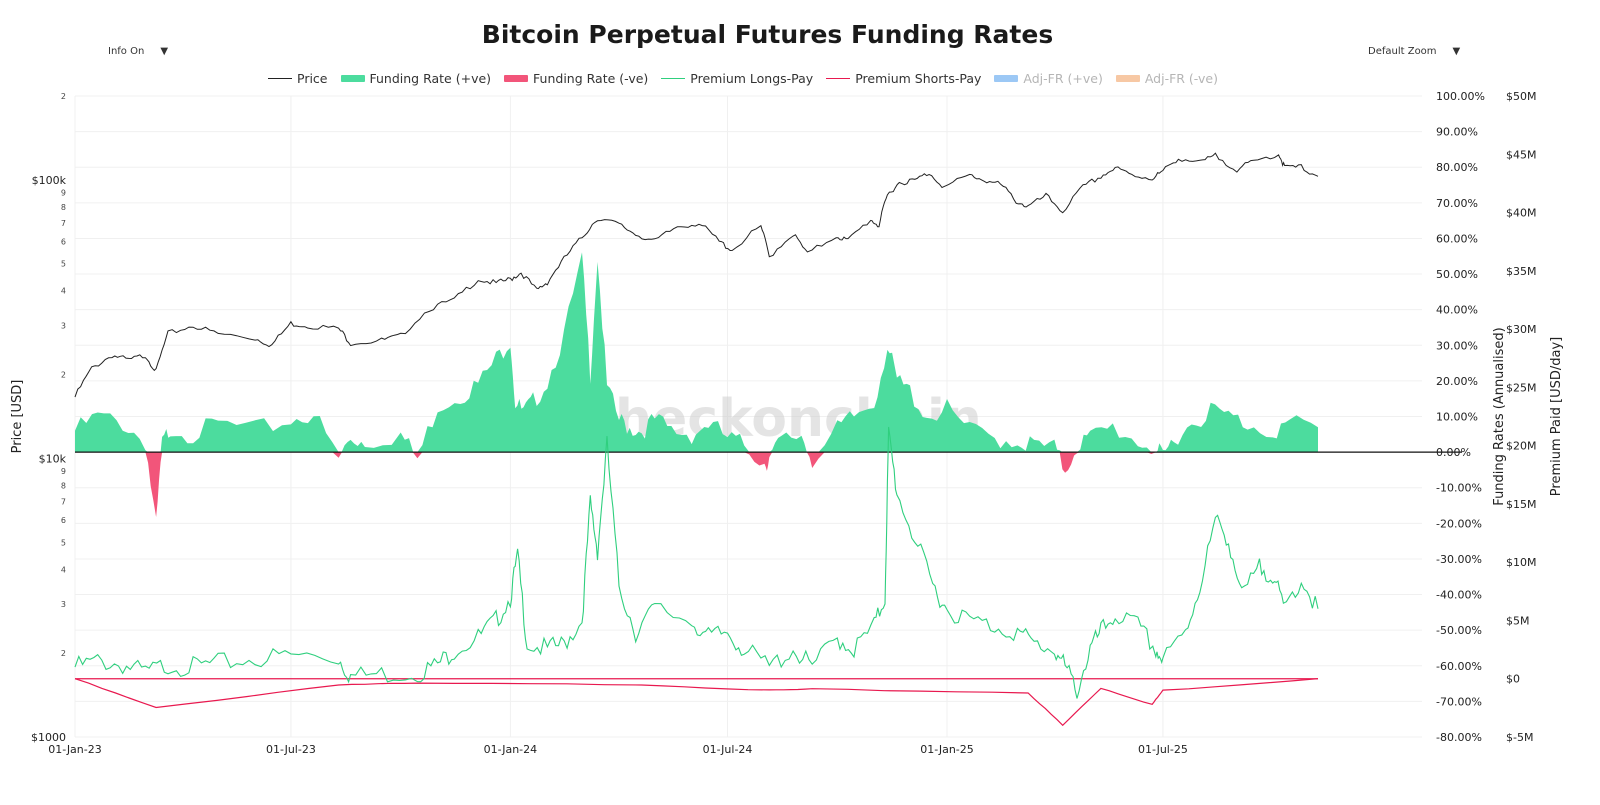  Describe the element at coordinates (1457, 238) in the screenshot. I see `funding-tick-label: 60.00%` at that location.